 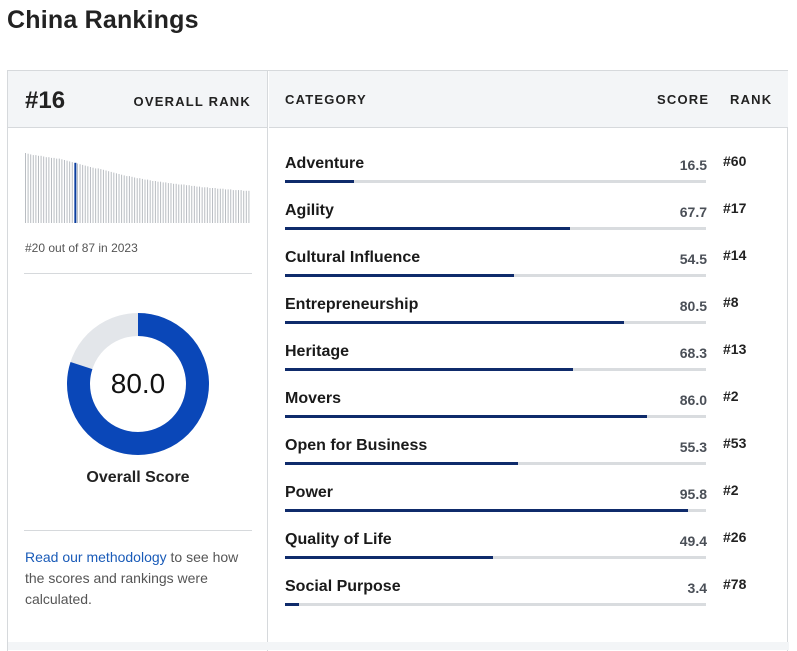 I want to click on donut-chart, so click(x=138, y=384).